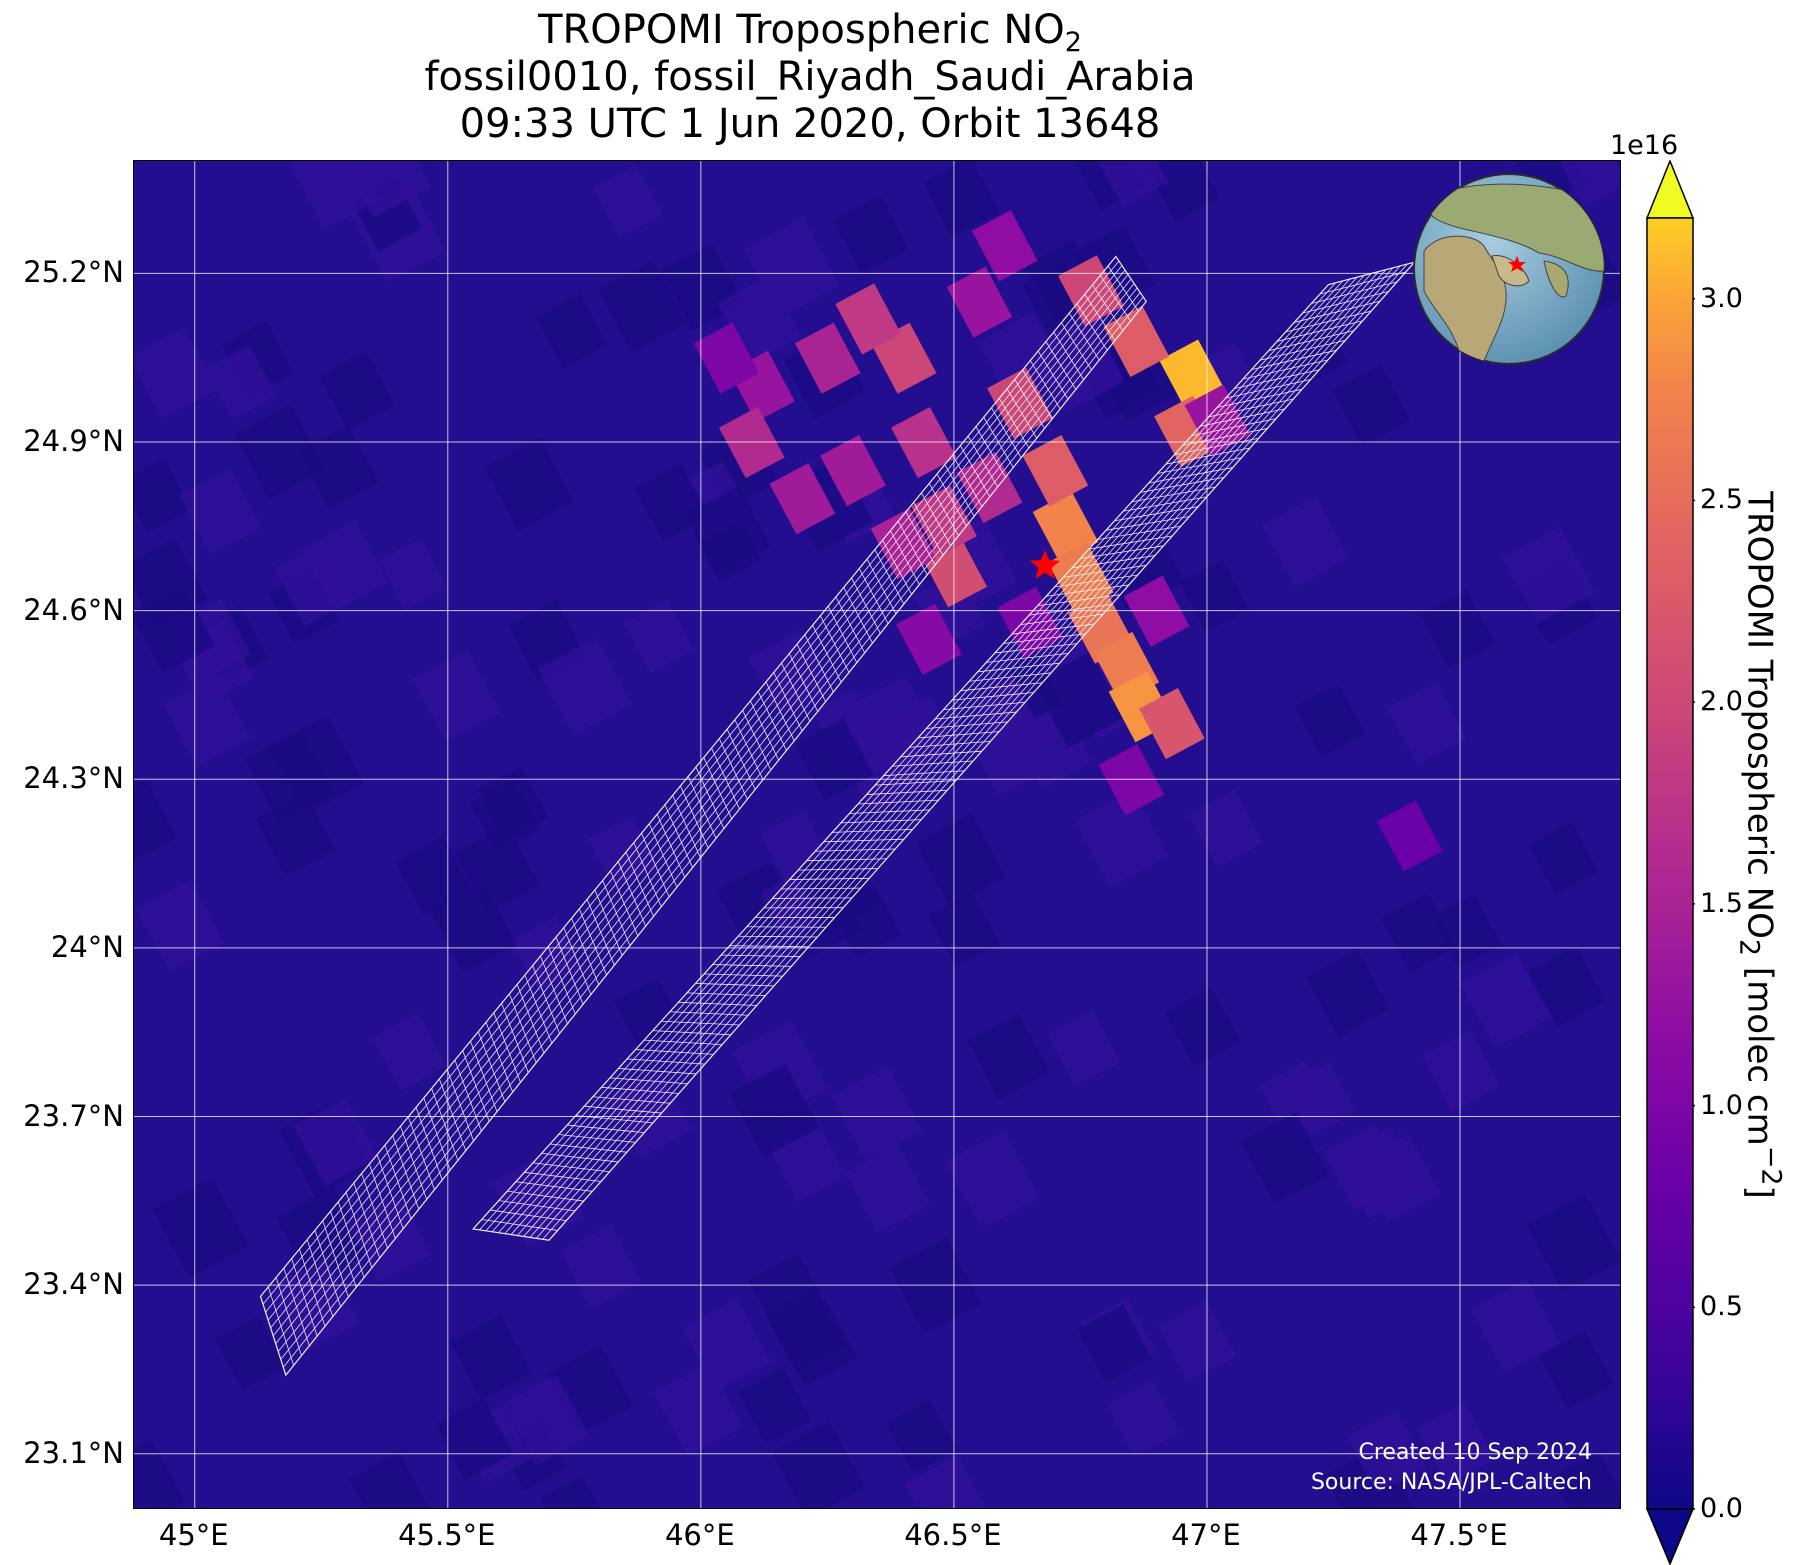 The width and height of the screenshot is (1799, 1565). Describe the element at coordinates (62, 778) in the screenshot. I see `lat-tick-label: 24.3°N` at that location.